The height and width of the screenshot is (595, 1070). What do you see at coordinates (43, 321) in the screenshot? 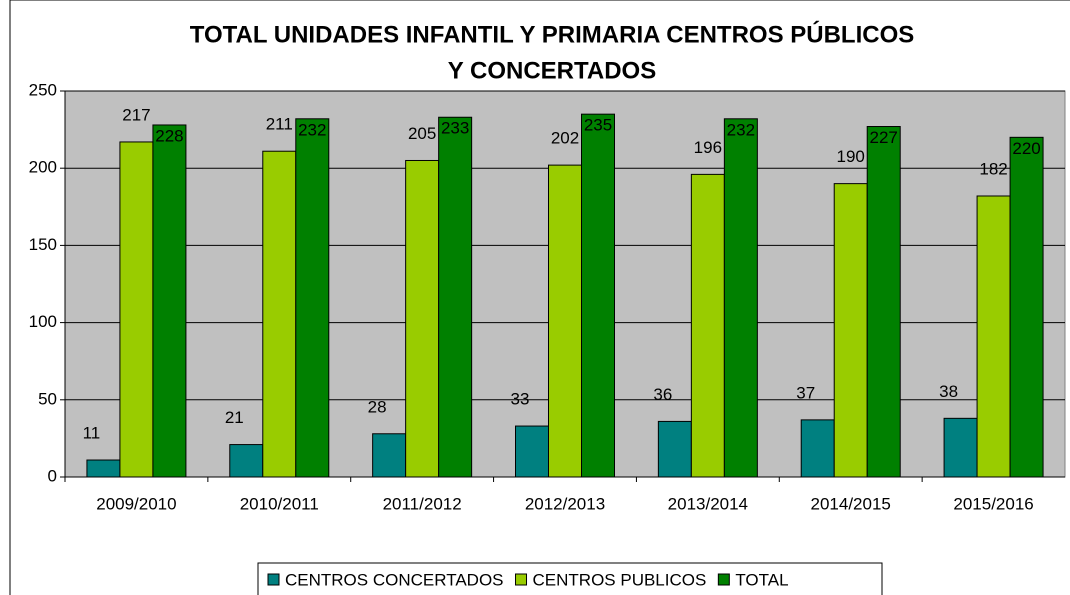
I see `y-tick-label: 100` at bounding box center [43, 321].